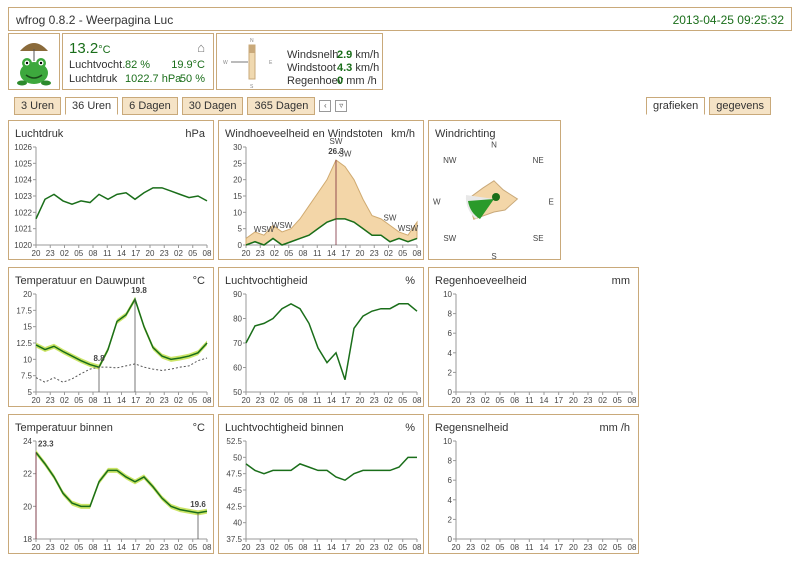  Describe the element at coordinates (493, 256) in the screenshot. I see `compass-s: S` at that location.